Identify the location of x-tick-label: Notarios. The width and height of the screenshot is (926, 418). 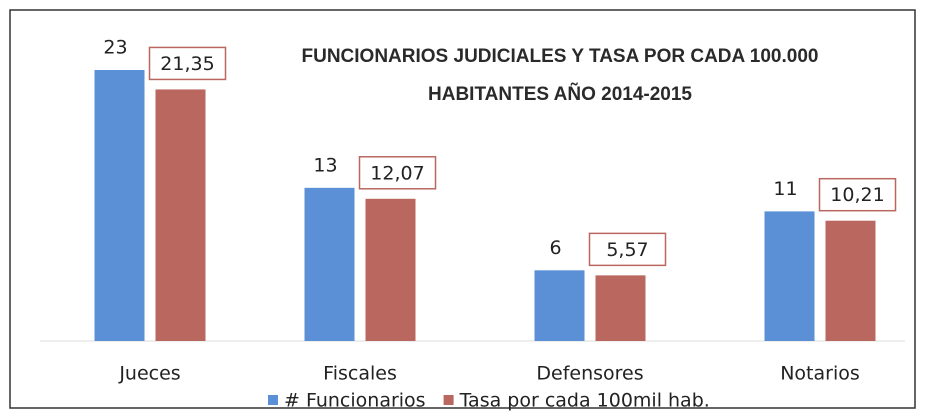
(820, 374).